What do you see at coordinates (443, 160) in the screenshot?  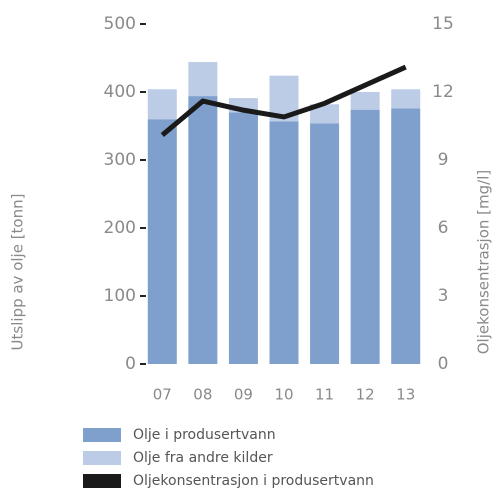 I see `y2-tick-label: 9` at bounding box center [443, 160].